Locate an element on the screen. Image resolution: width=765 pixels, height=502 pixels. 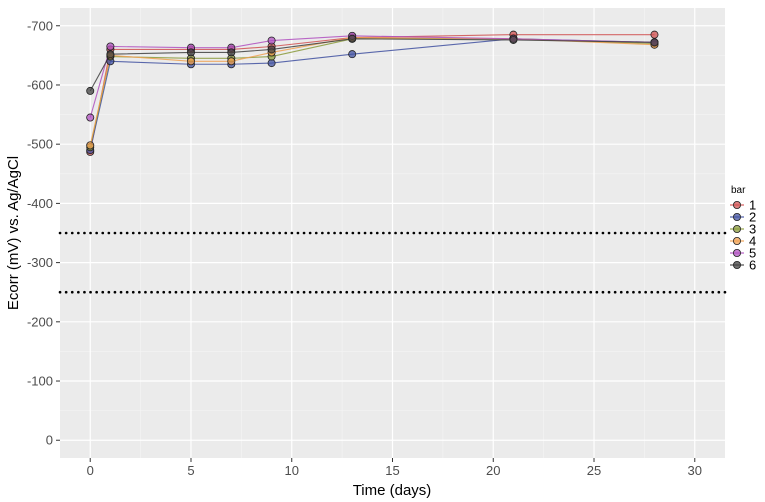
x-tick-label: 25 is located at coordinates (594, 470).